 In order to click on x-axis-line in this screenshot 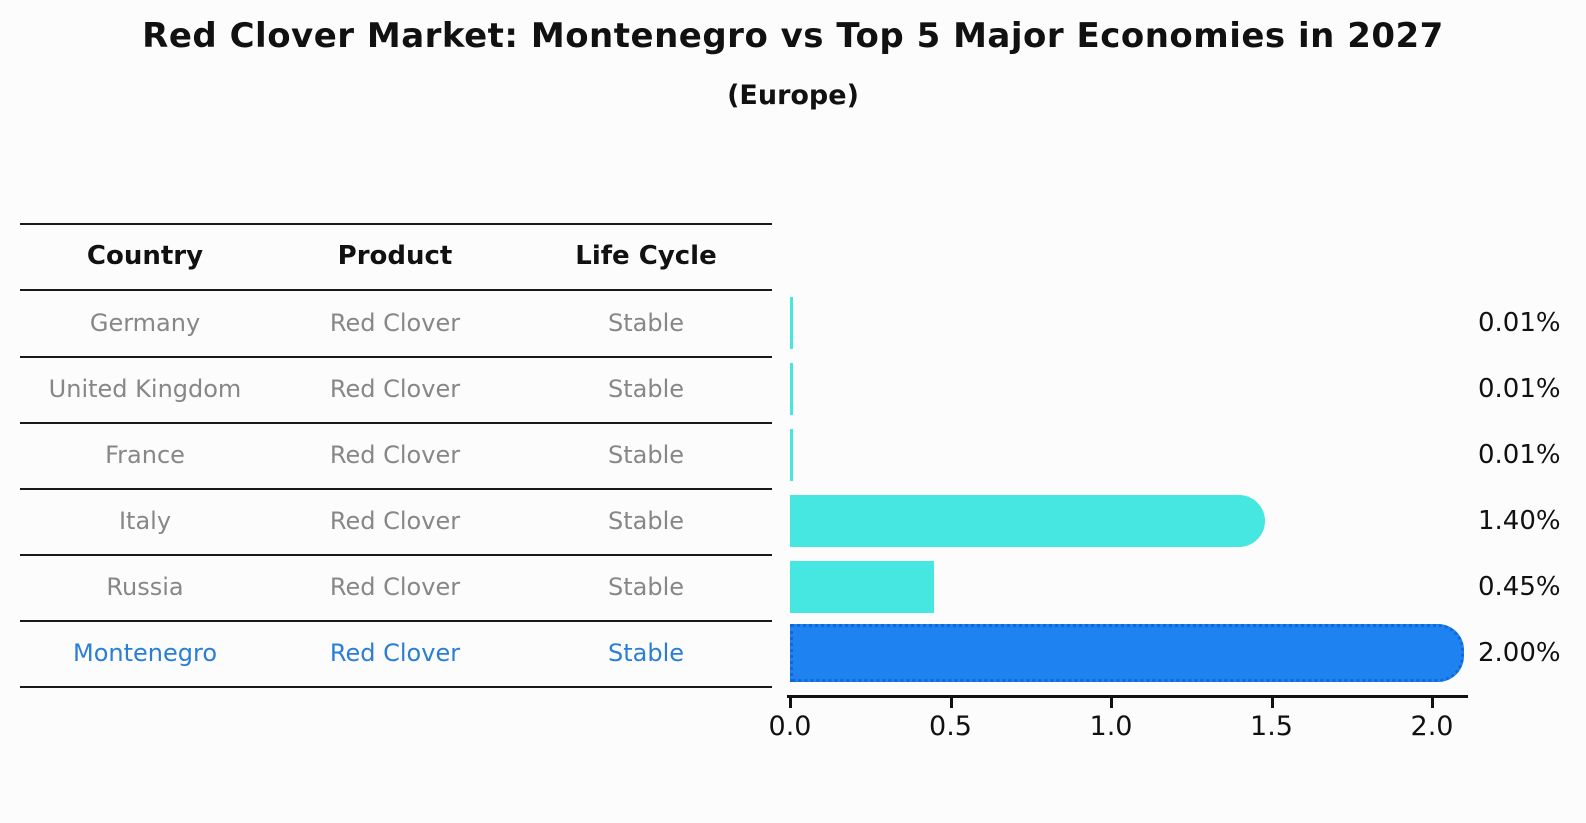, I will do `click(1127, 696)`.